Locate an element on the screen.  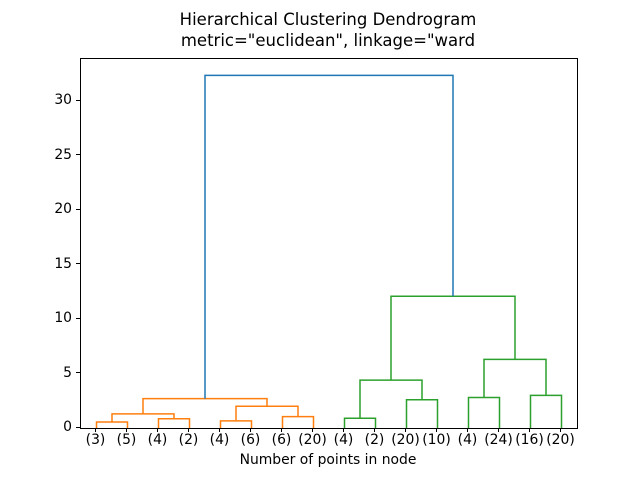
x-tick-label: (16) is located at coordinates (529, 440).